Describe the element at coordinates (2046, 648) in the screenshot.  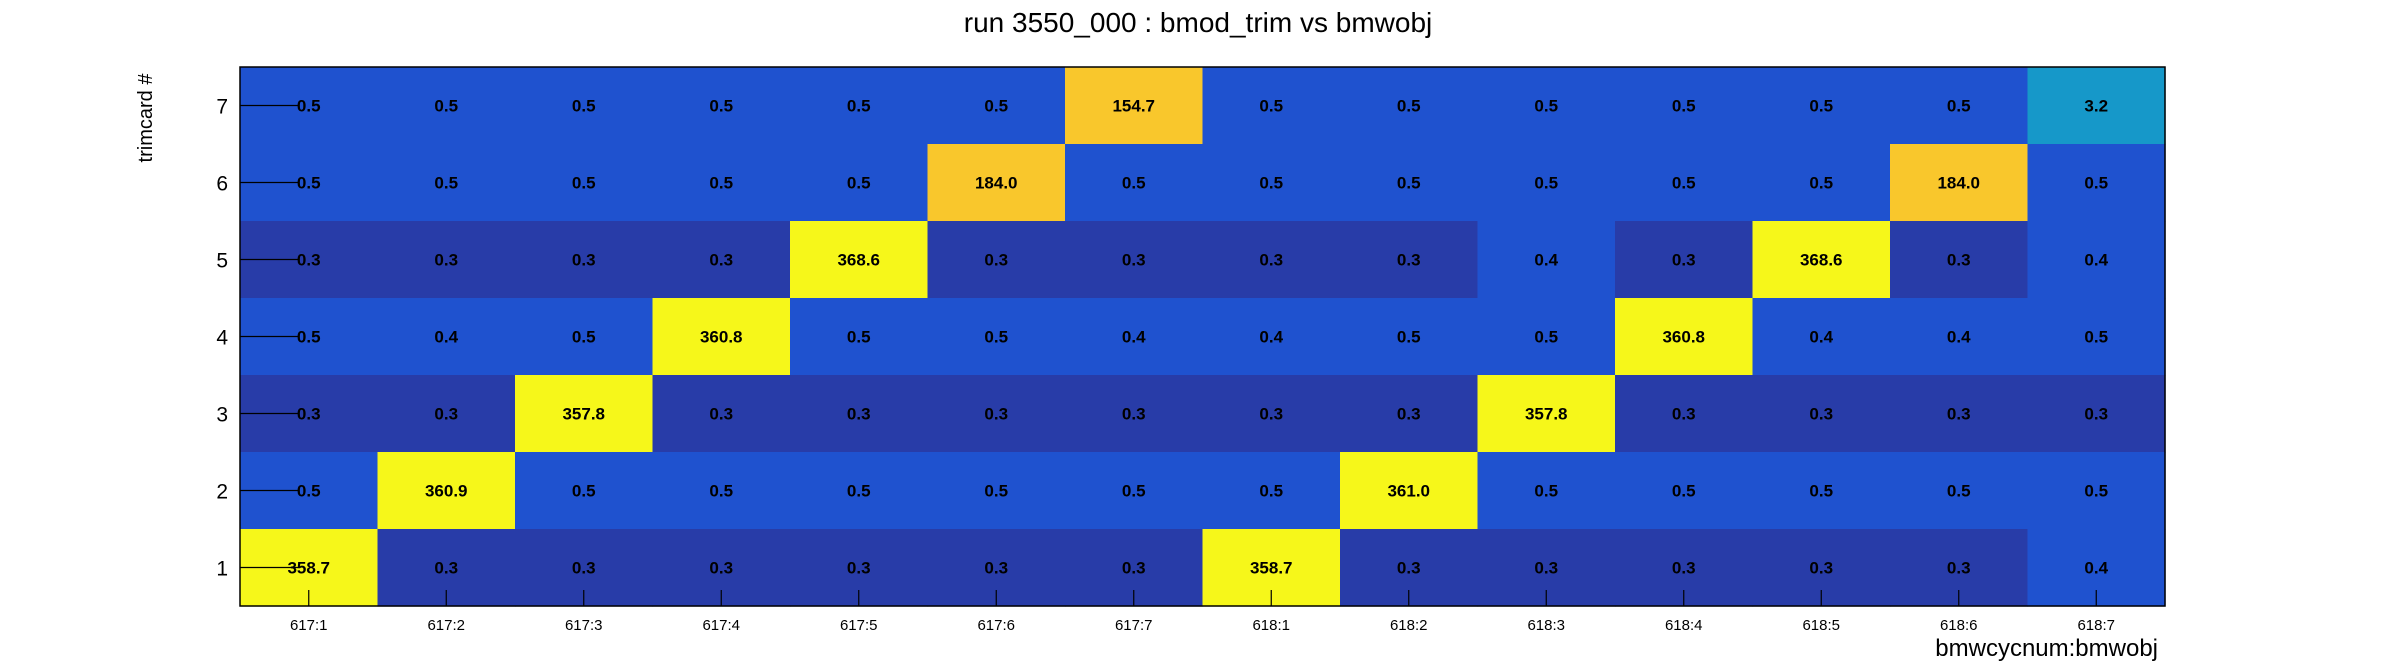
I see `x-axis-label: bmwcycnum:bmwobj` at that location.